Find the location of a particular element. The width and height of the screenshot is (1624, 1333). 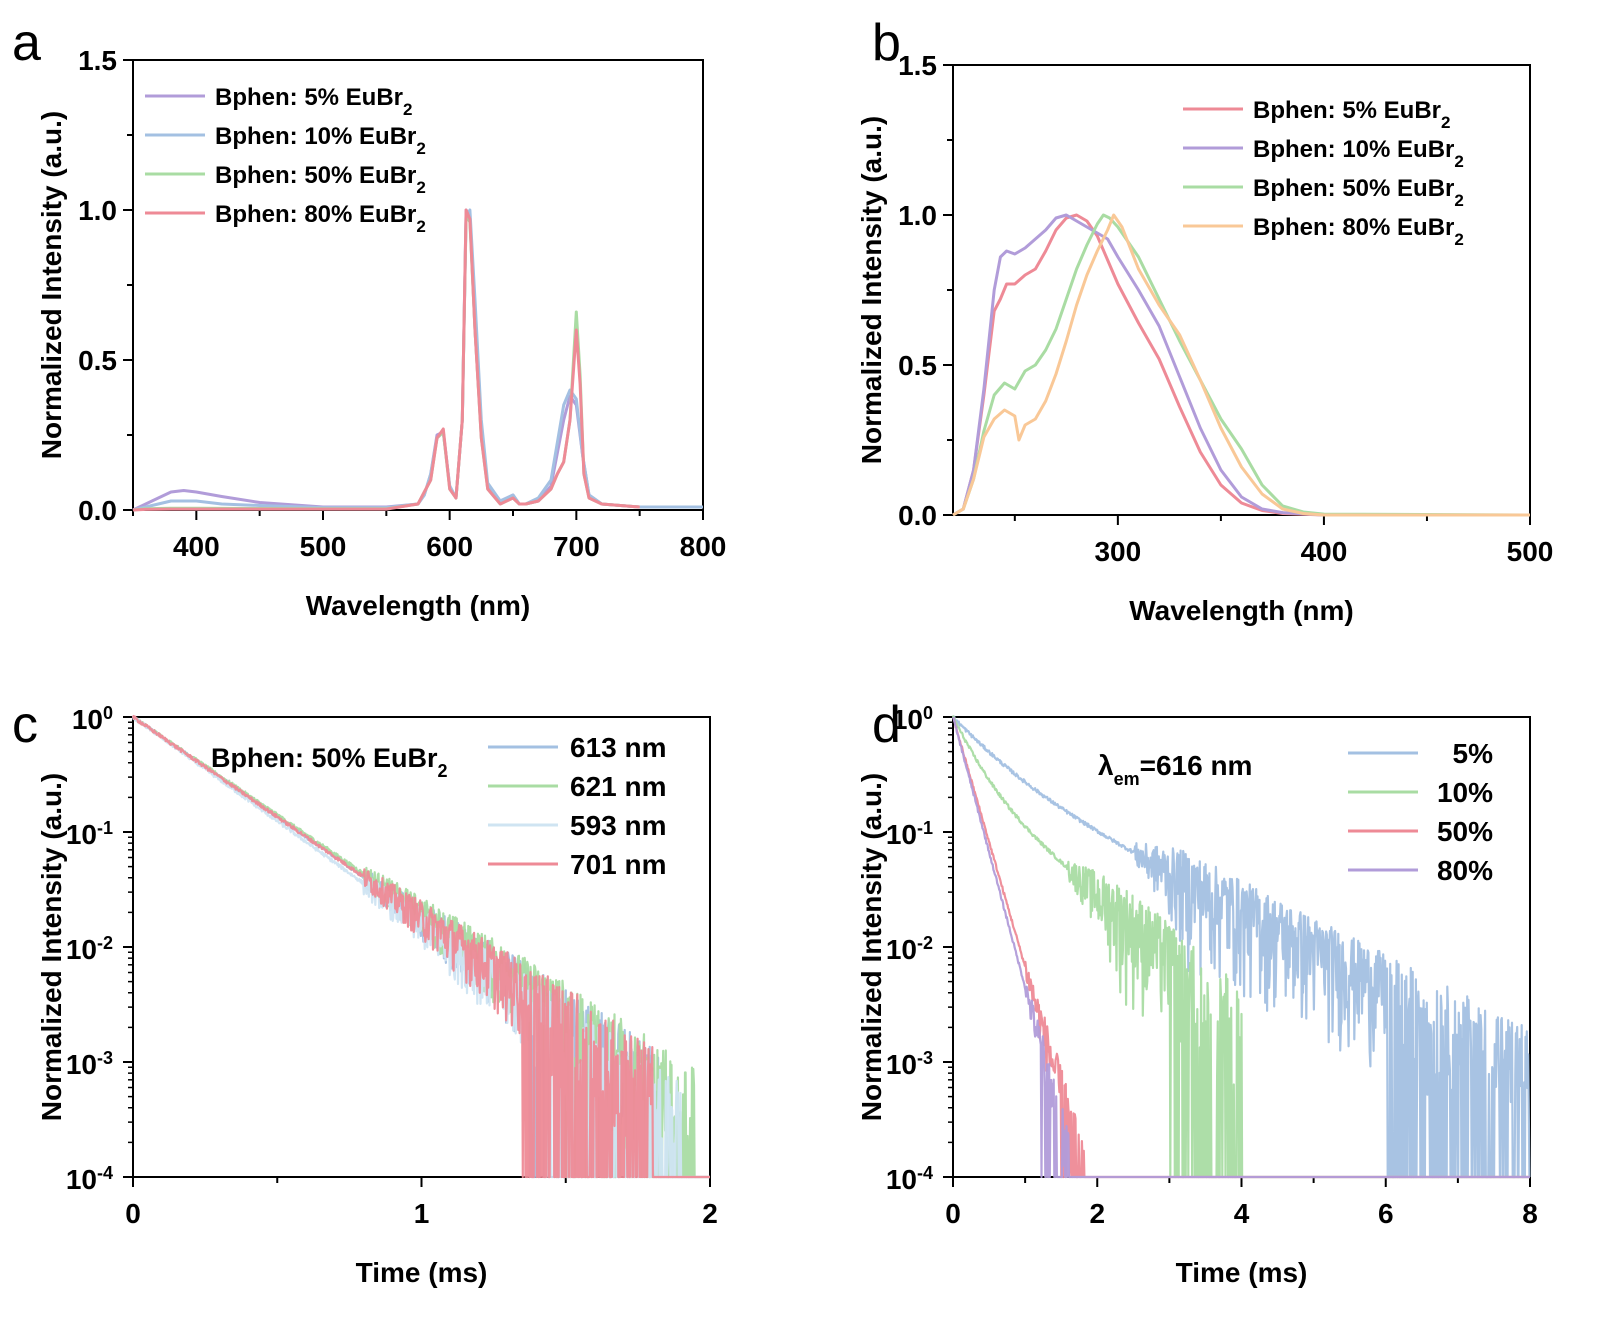

y-tick-label: 10⁰ is located at coordinates (92, 719).